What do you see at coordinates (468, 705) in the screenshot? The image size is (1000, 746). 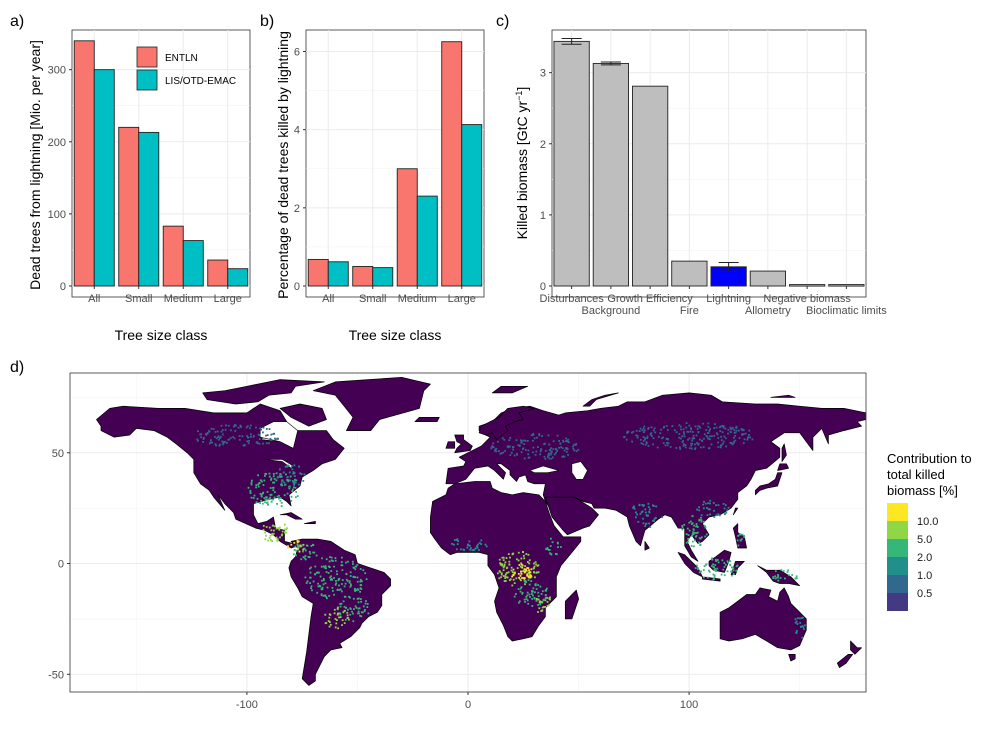 I see `x-tick-label: 0` at bounding box center [468, 705].